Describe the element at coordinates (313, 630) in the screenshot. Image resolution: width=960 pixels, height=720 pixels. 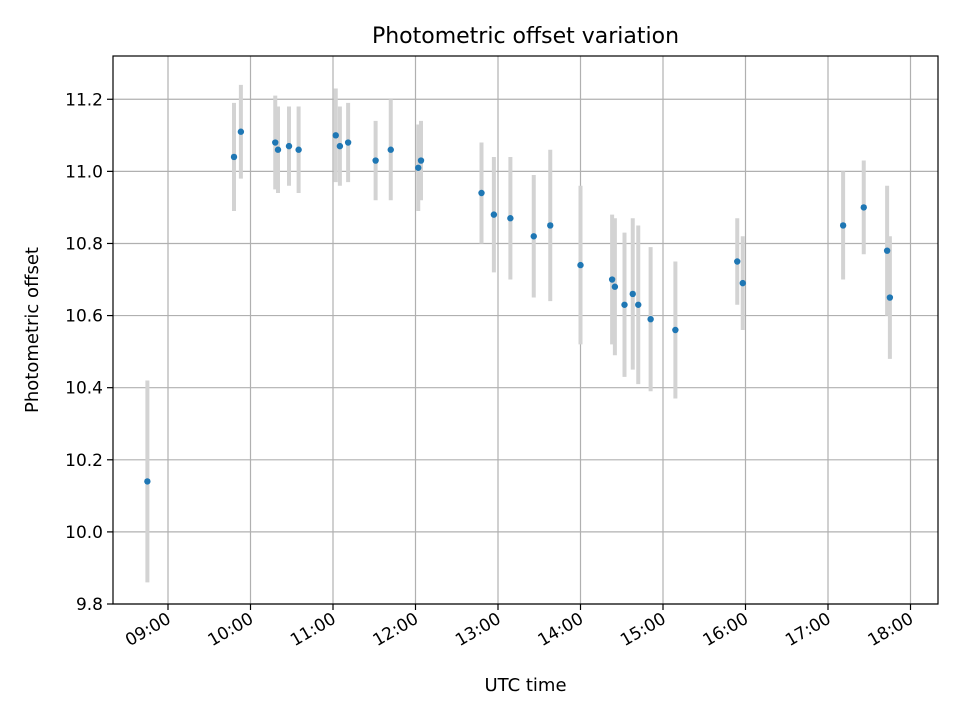
I see `x-tick-label: 11:00` at that location.